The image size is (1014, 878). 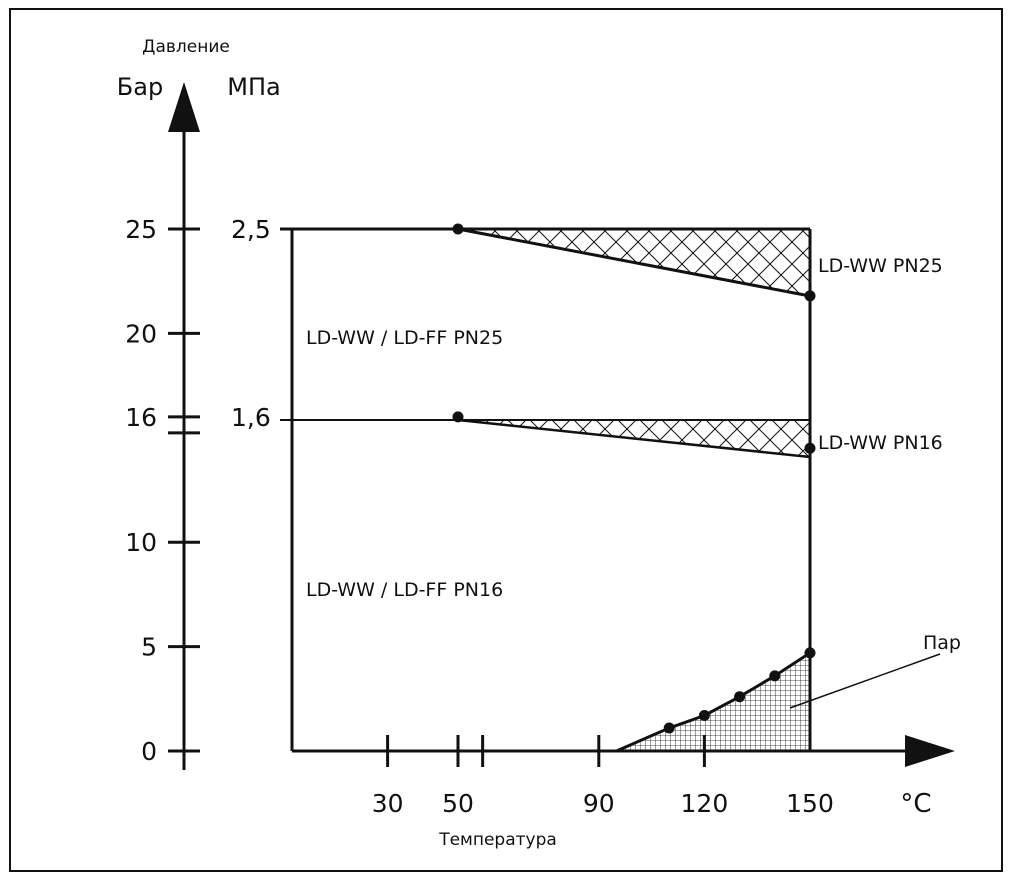 I want to click on label-ld-ww-pn25: LD-WW PN25, so click(x=880, y=266).